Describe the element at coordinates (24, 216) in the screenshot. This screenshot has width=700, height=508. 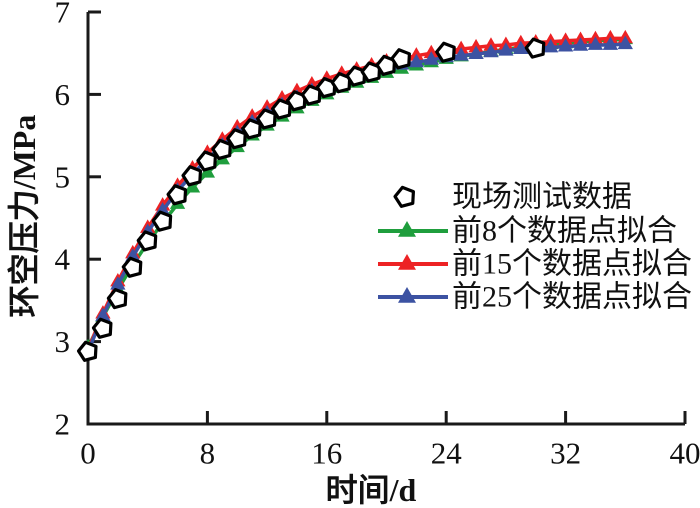
I see `y-axis-title: 环空压力/MPa` at that location.